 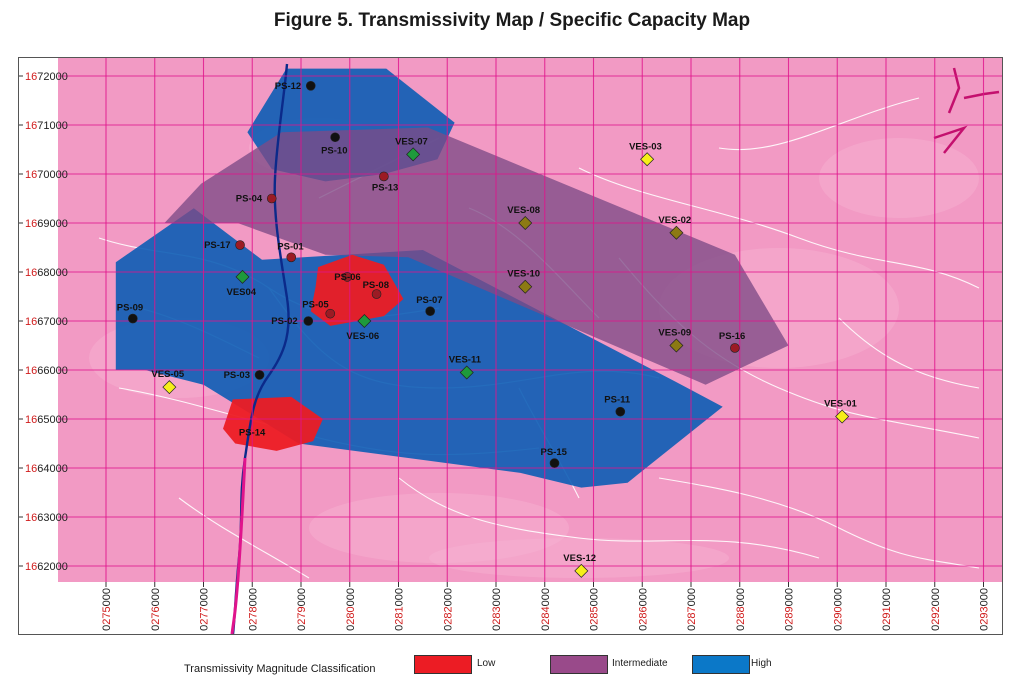 What do you see at coordinates (512, 665) in the screenshot?
I see `legend` at bounding box center [512, 665].